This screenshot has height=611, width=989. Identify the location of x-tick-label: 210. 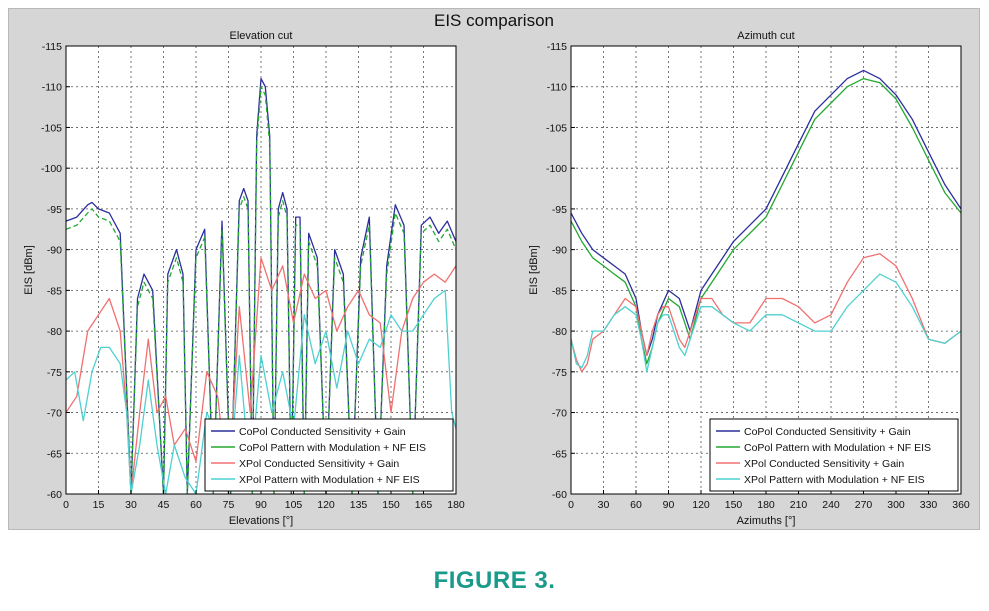
(799, 505).